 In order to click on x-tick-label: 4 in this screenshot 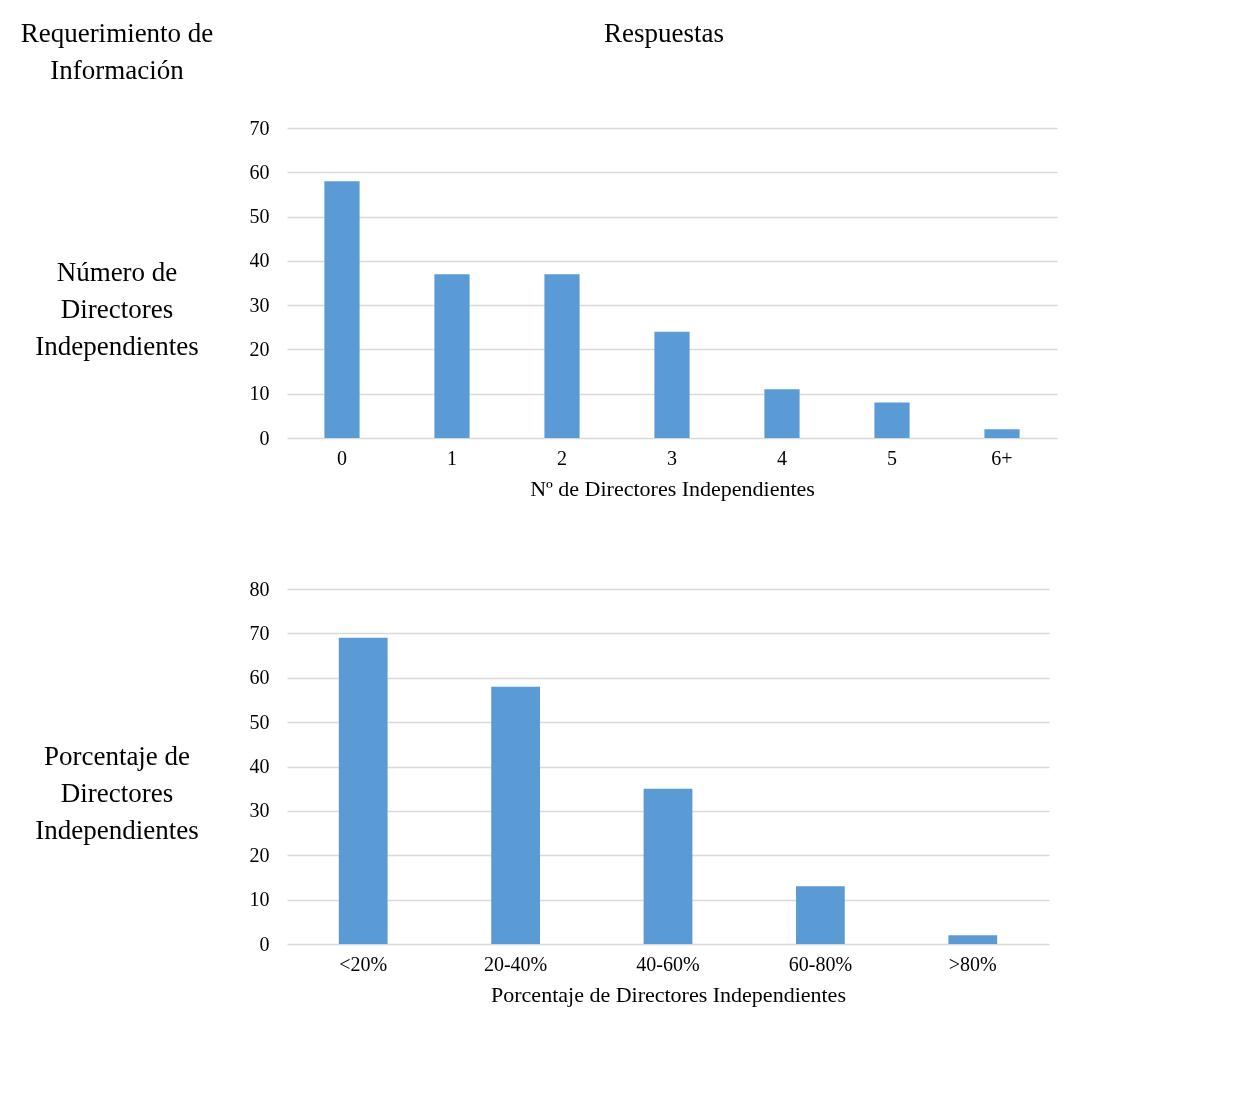, I will do `click(782, 457)`.